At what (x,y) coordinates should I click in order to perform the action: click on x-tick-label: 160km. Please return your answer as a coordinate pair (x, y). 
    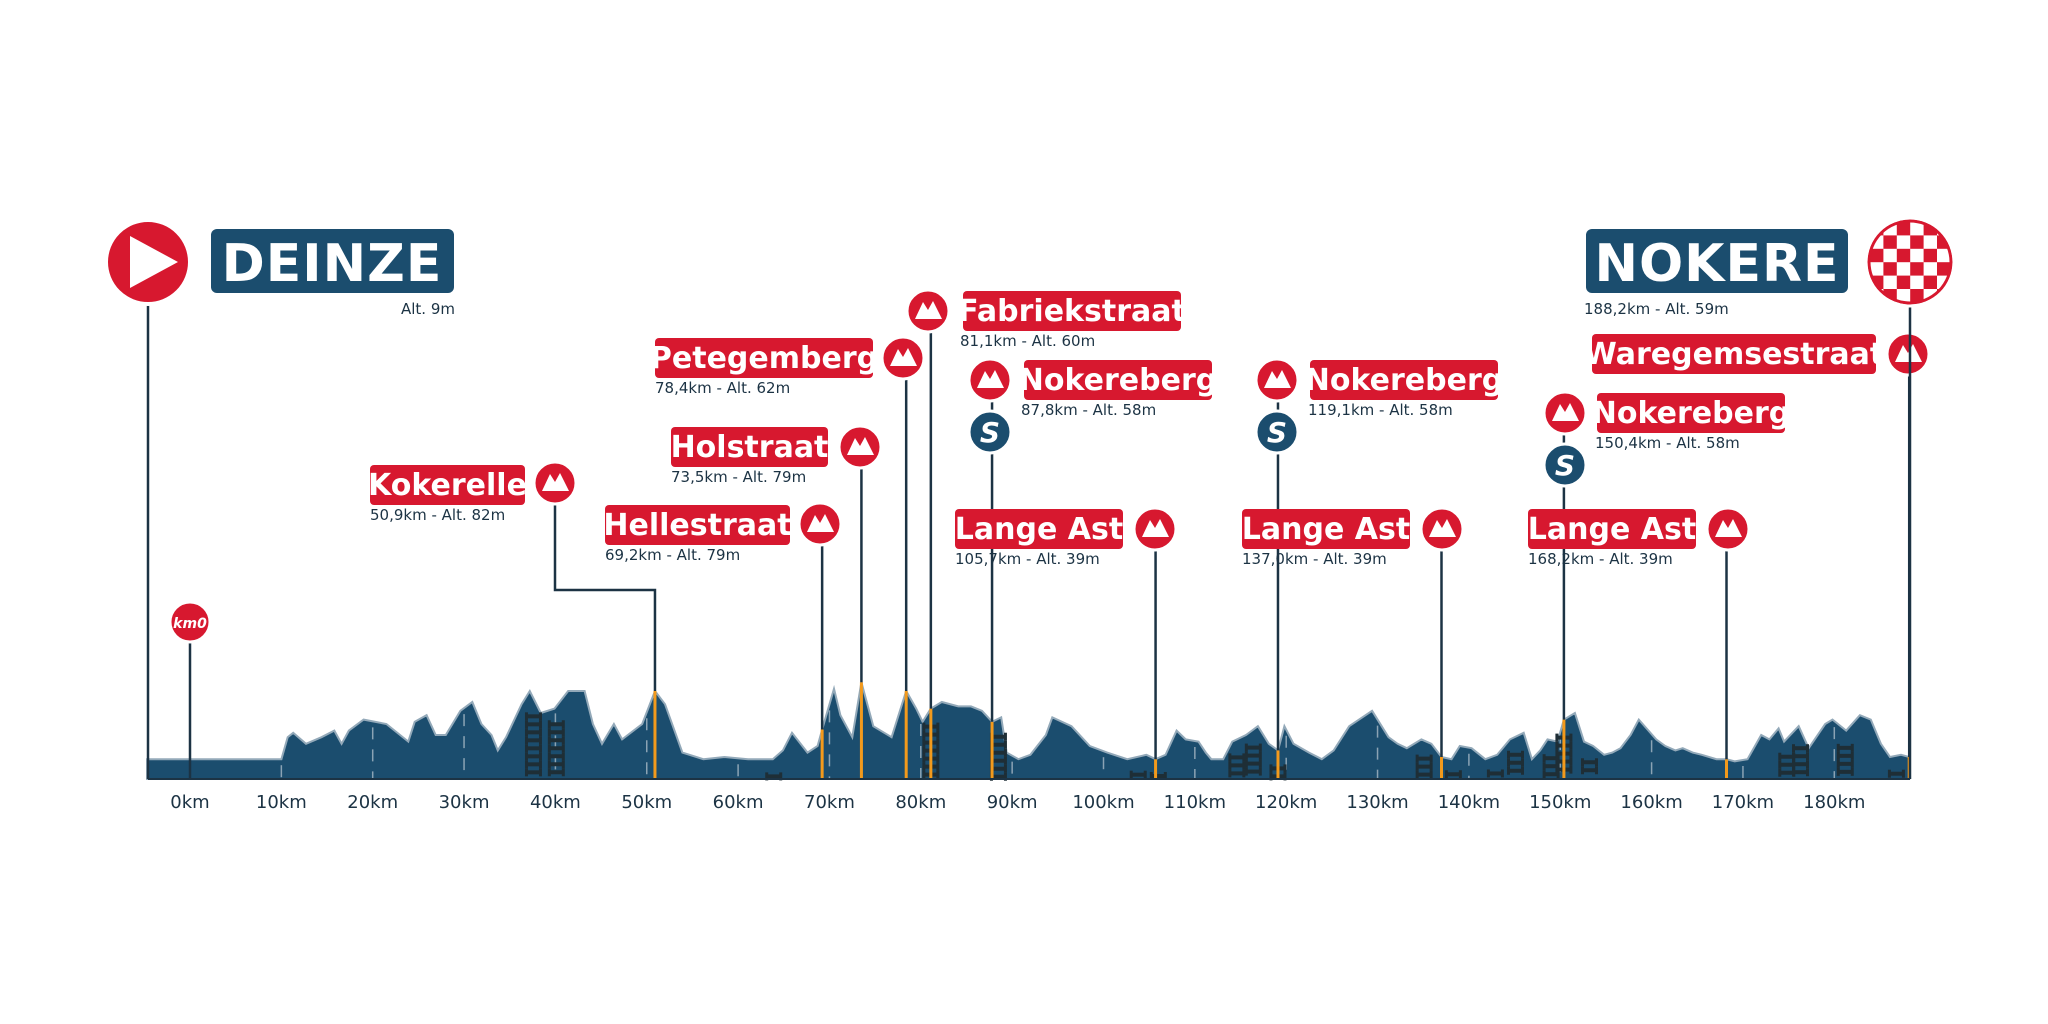
    Looking at the image, I should click on (1651, 802).